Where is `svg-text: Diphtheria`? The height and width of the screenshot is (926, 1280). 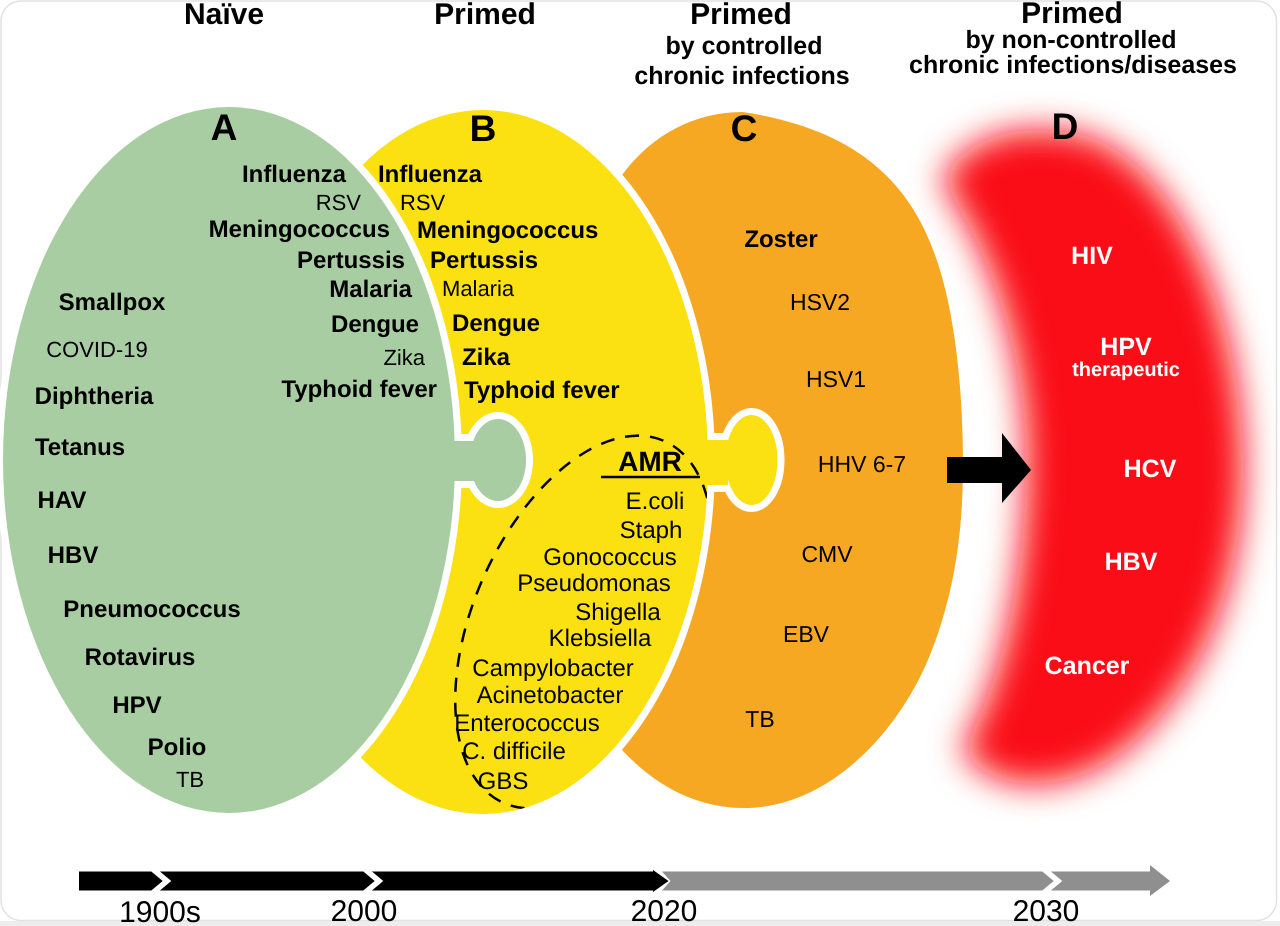 svg-text: Diphtheria is located at coordinates (94, 396).